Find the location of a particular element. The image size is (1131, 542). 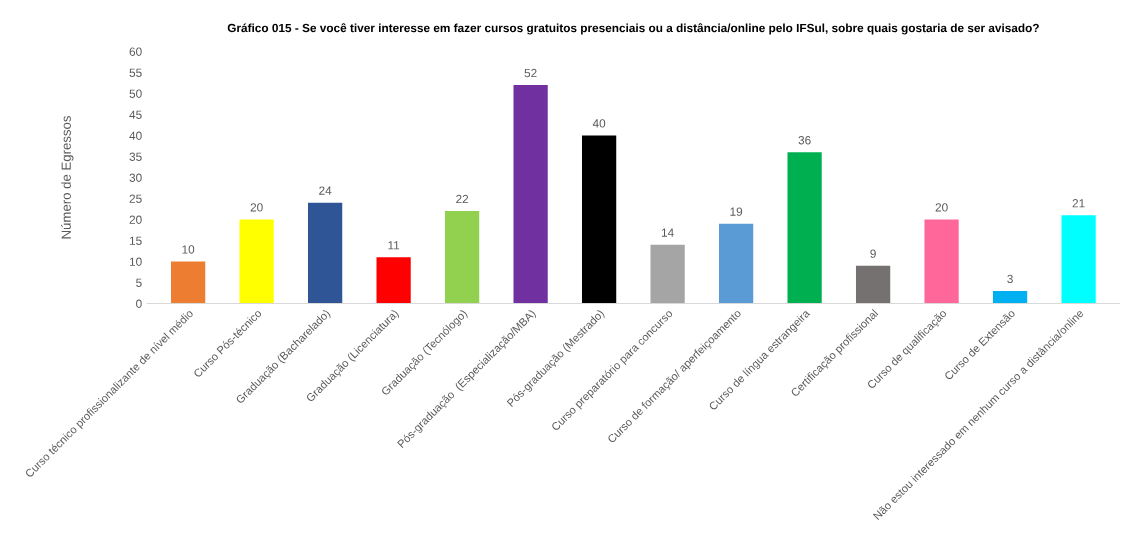

data-label: 10 is located at coordinates (188, 249).